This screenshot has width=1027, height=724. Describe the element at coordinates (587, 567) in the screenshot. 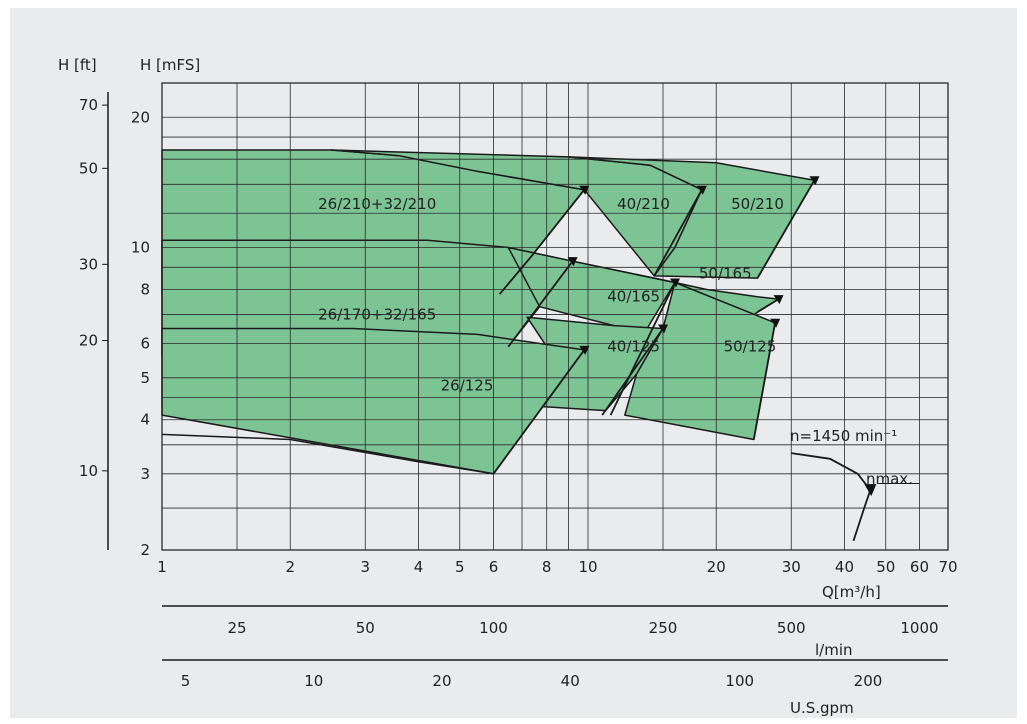

I see `m3h-tick-label: 10` at that location.